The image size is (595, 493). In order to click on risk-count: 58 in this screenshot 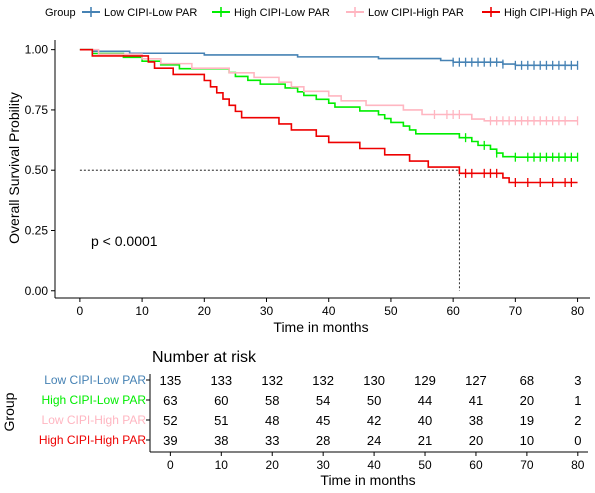, I will do `click(272, 400)`.